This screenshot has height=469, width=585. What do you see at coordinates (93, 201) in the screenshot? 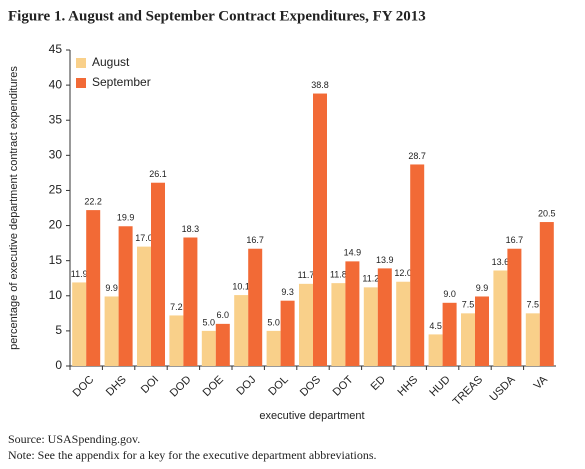
I see `value-label: 22.2` at bounding box center [93, 201].